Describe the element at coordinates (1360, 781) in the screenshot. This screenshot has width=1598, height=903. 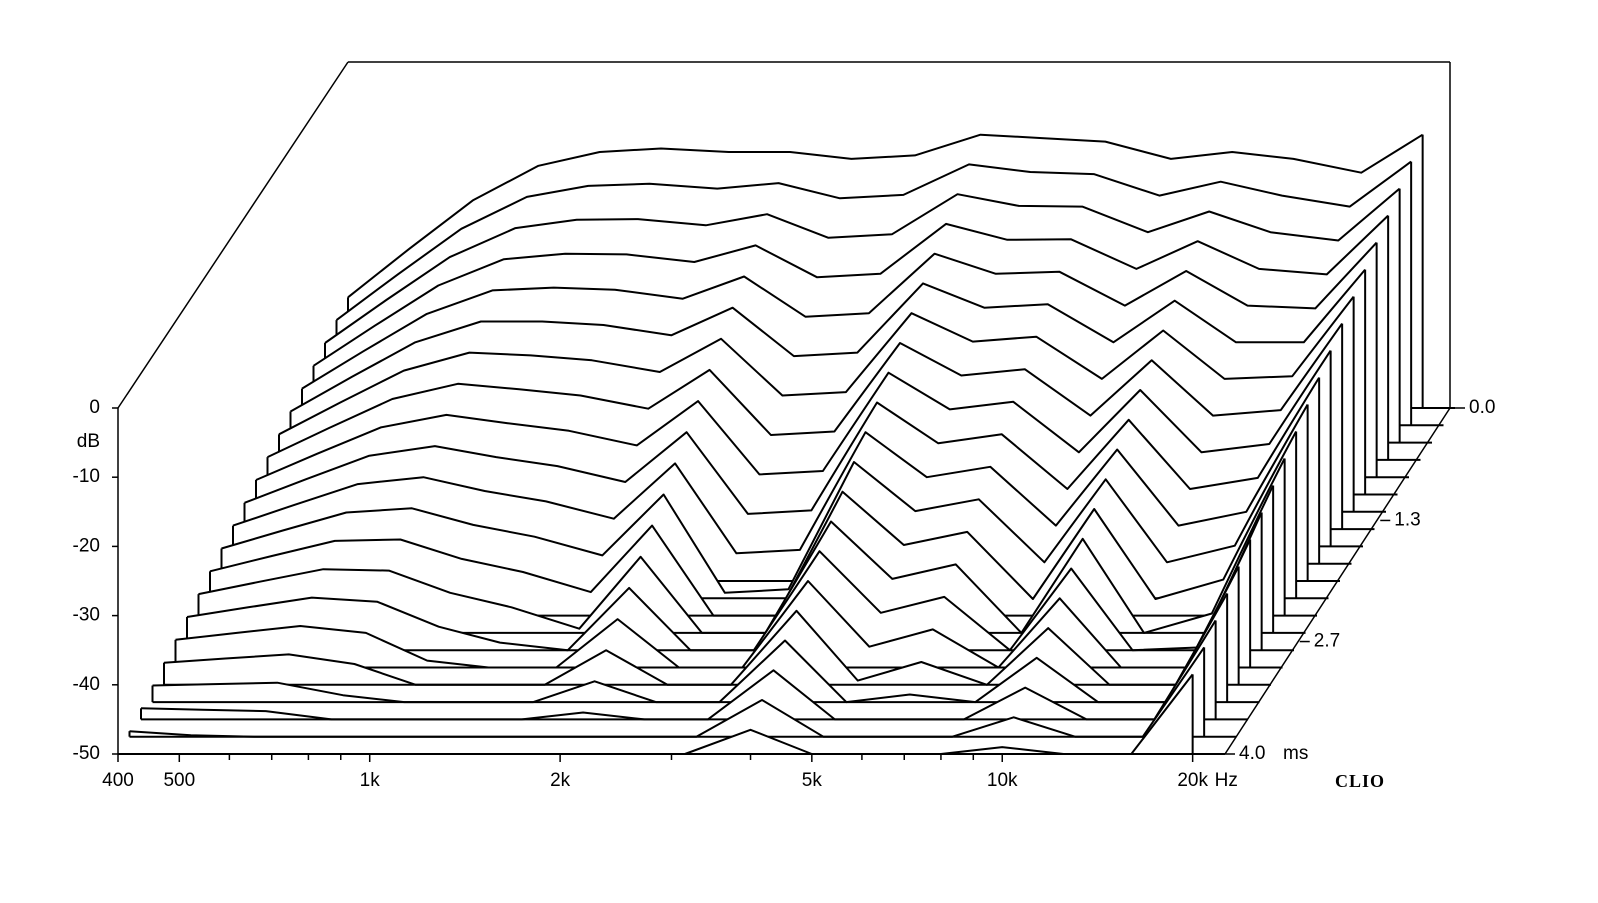
I see `brand: CLIO` at that location.